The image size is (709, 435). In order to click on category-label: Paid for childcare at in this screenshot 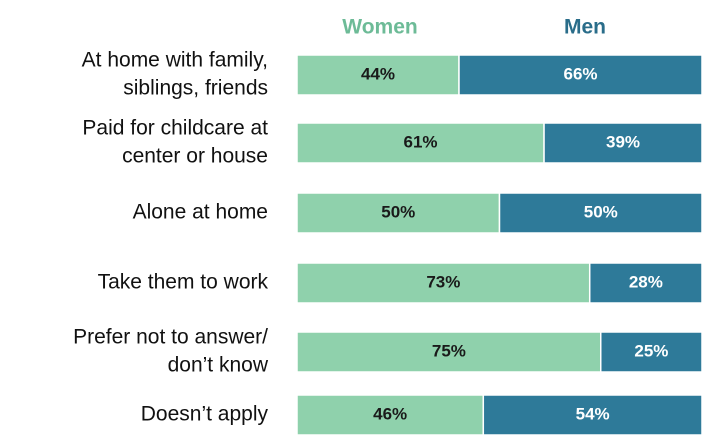, I will do `click(175, 128)`.